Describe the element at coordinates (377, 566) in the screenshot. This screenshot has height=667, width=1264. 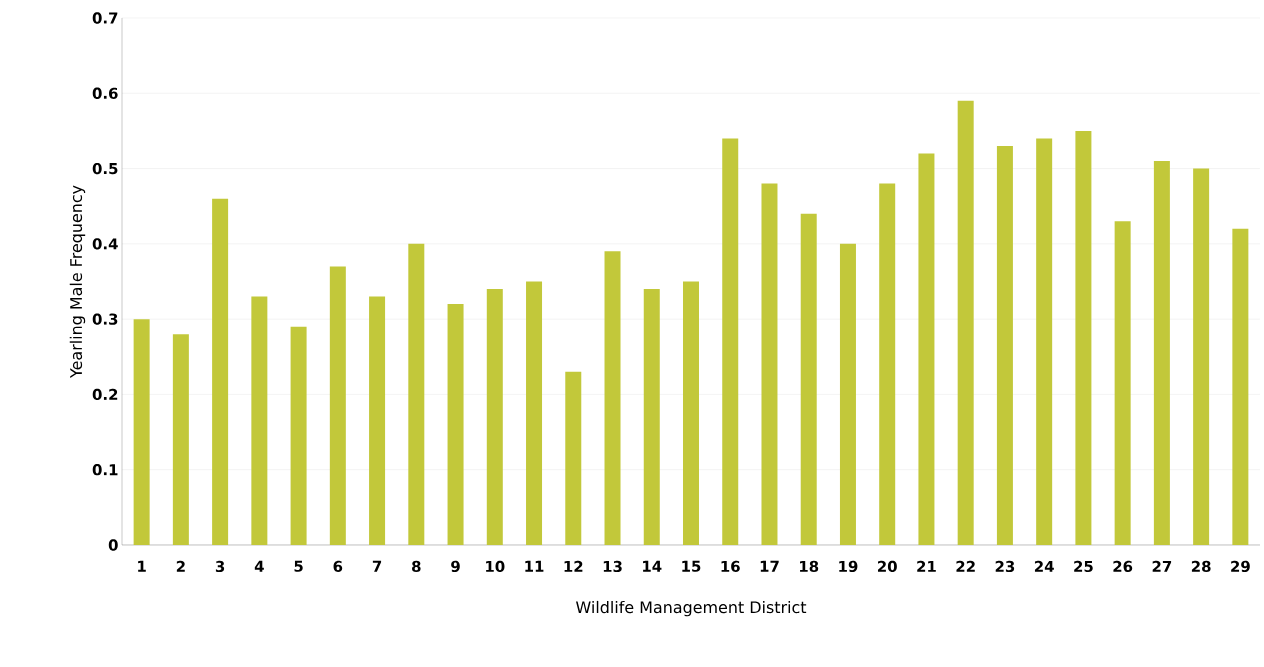
I see `x-tick-label: 7` at that location.